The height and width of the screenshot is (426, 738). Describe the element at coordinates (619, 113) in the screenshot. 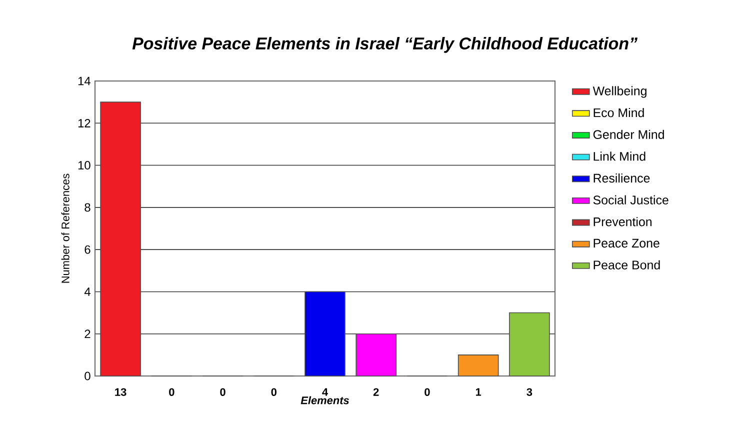

I see `legend-label: Eco Mind` at that location.